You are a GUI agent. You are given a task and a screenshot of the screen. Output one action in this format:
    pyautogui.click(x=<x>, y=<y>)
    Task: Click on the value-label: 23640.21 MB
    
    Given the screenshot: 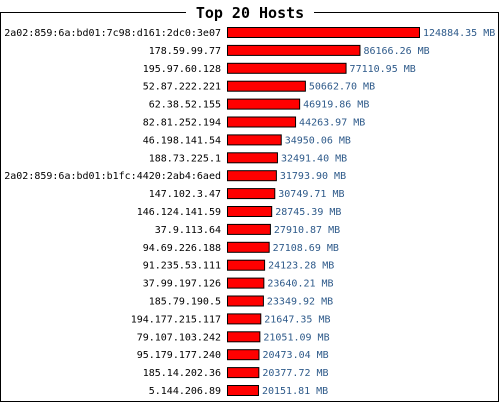 What is the action you would take?
    pyautogui.click(x=300, y=284)
    